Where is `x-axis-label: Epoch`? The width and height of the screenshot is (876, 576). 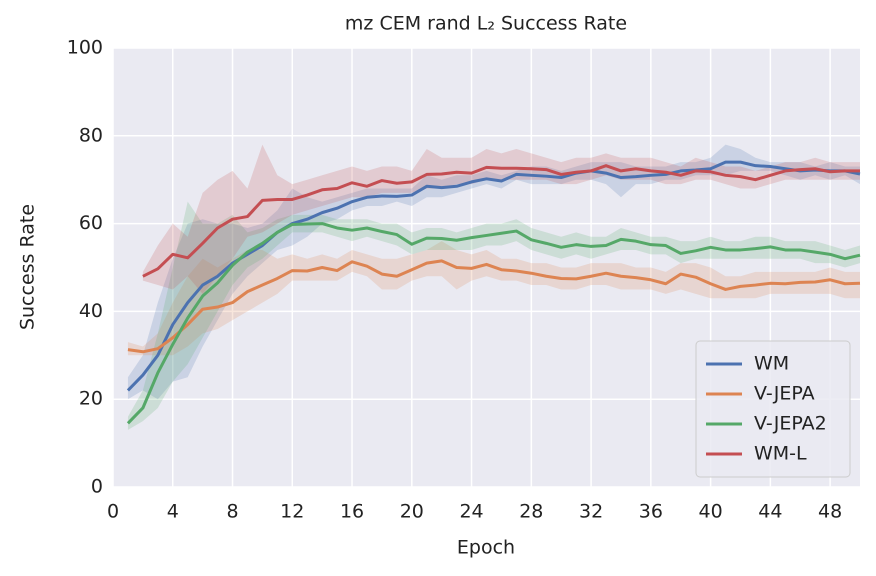 x-axis-label: Epoch is located at coordinates (486, 548).